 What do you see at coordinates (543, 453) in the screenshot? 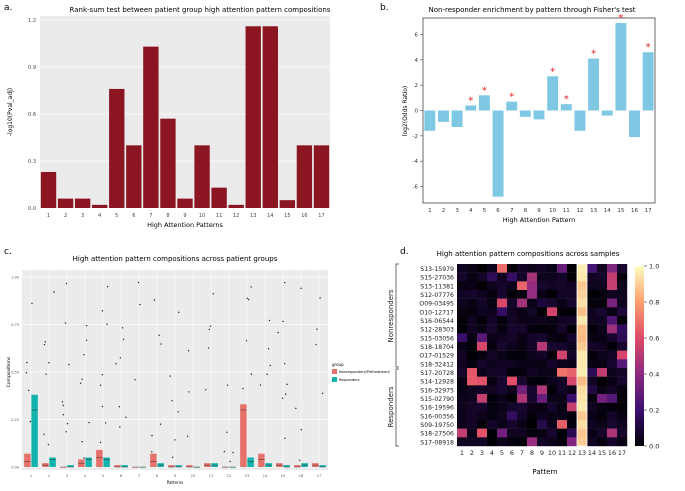
I see `panel-d-x-ticks: 1 2 3 4 5 6 7 8 9 10 11 12 13 14 15 16 17` at bounding box center [543, 453].